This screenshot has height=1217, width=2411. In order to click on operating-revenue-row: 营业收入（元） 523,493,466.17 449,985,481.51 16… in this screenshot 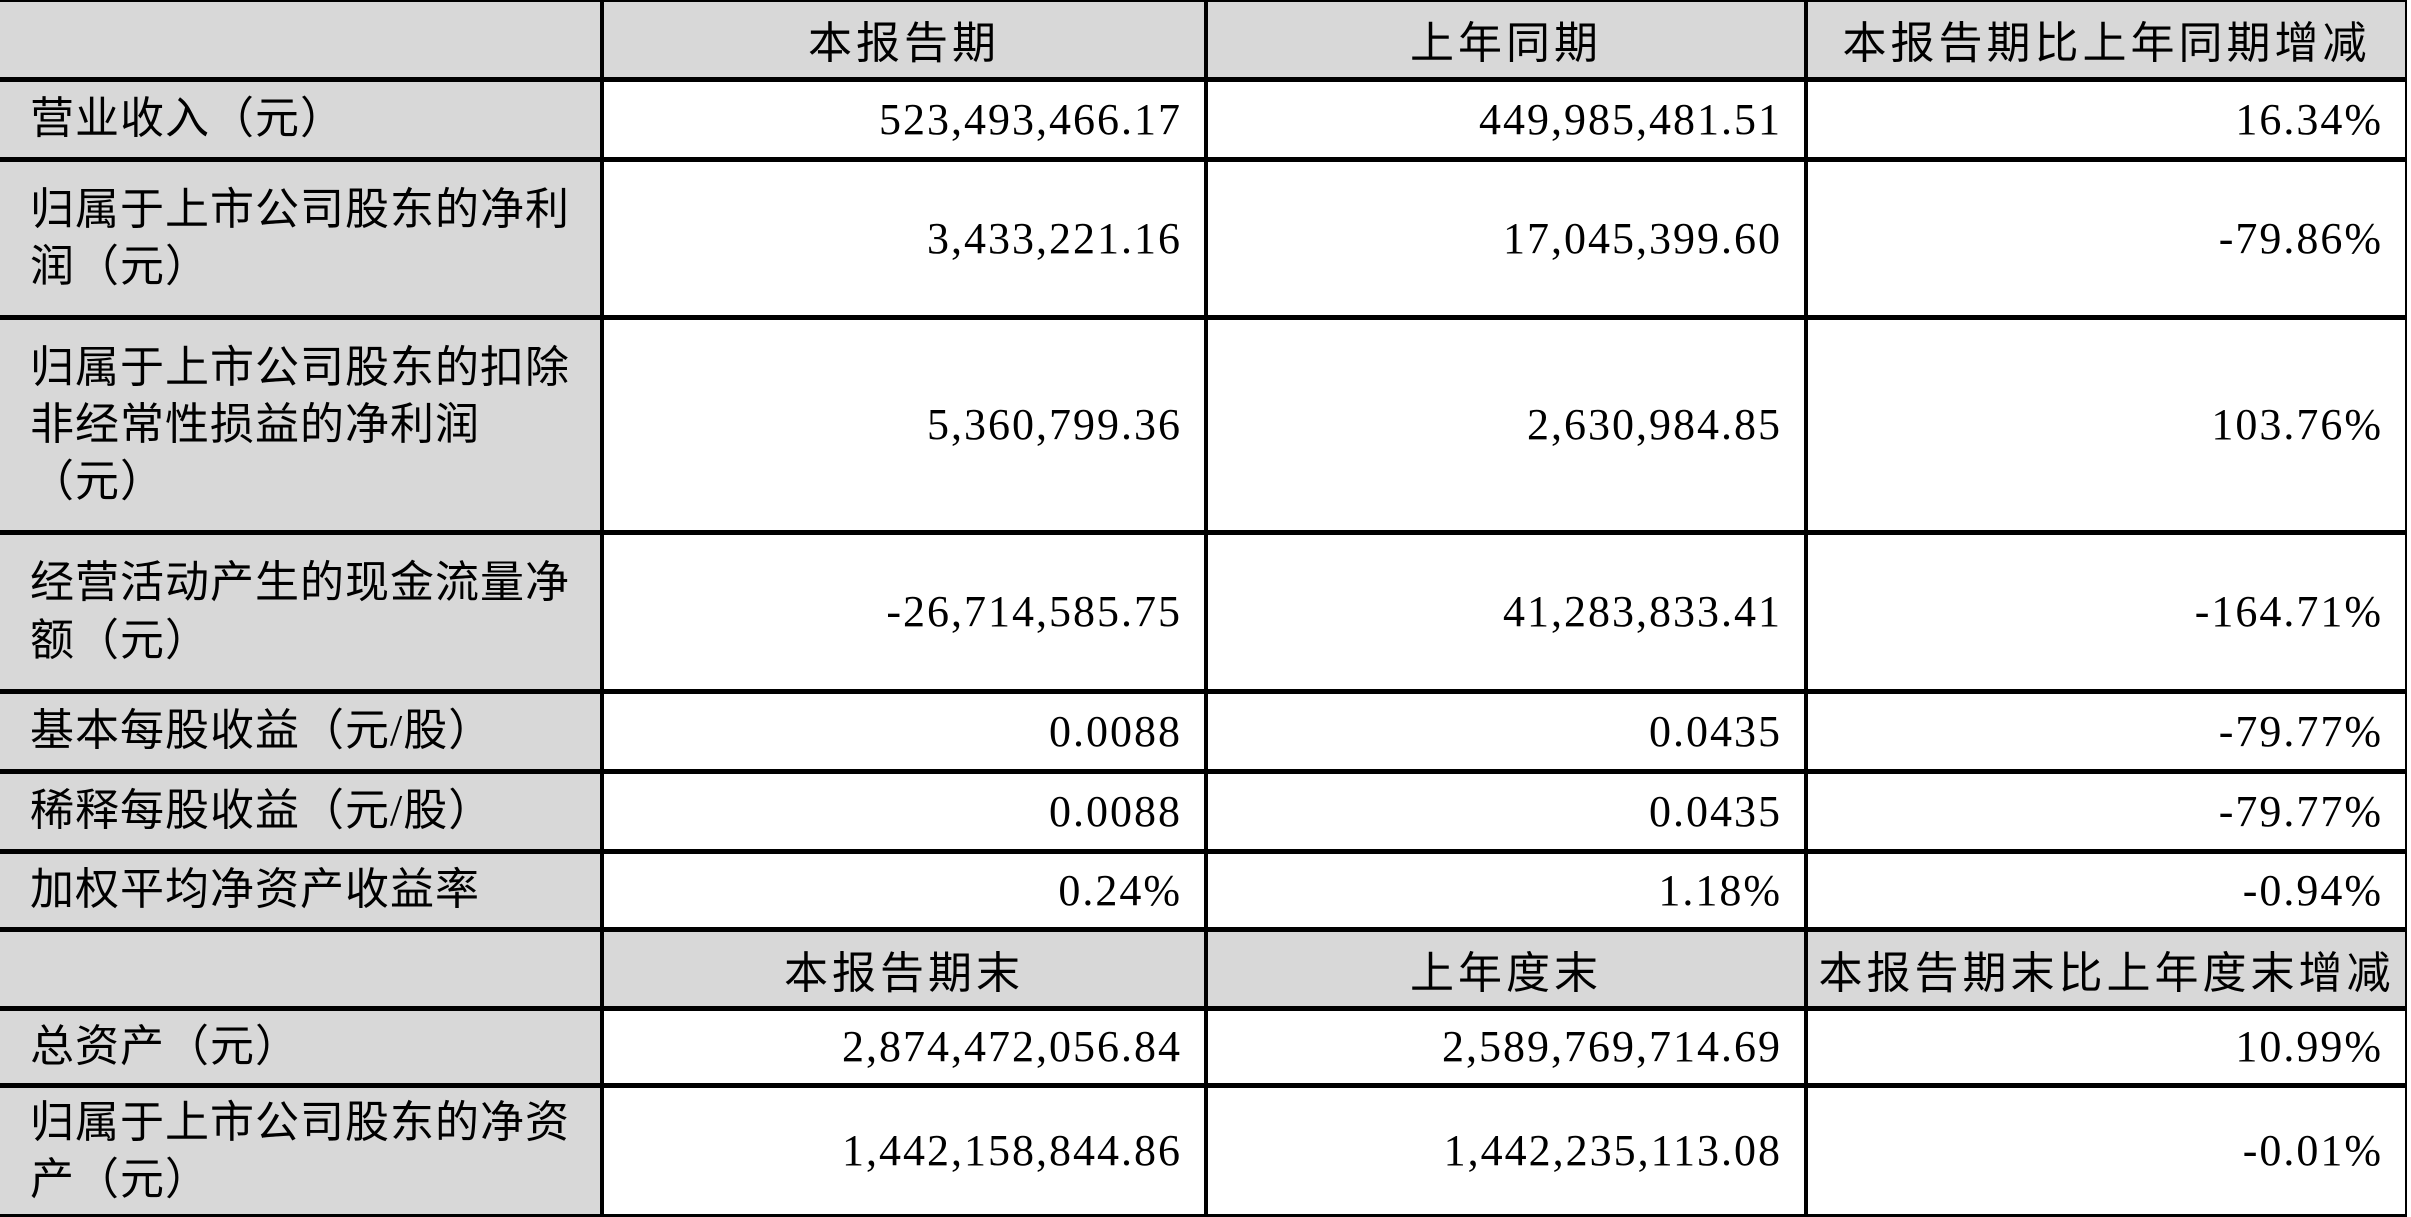, I will do `click(1203, 119)`.